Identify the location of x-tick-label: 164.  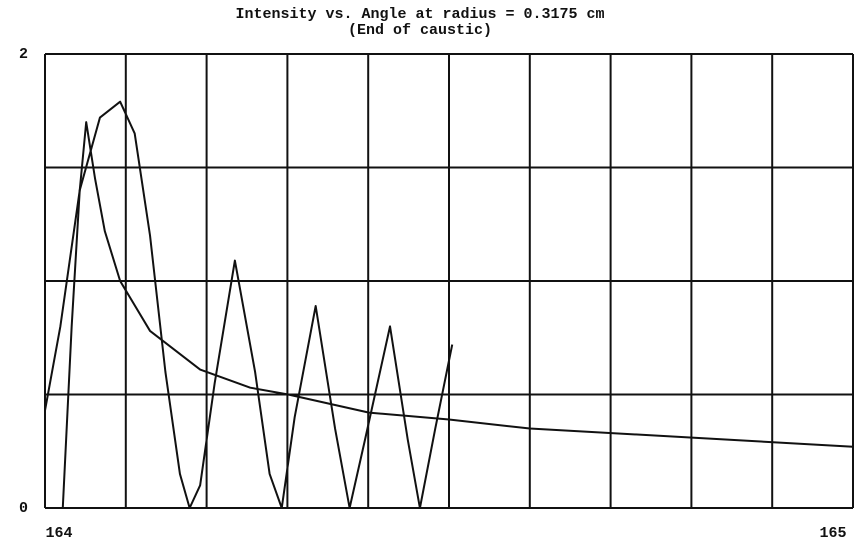
(58, 533).